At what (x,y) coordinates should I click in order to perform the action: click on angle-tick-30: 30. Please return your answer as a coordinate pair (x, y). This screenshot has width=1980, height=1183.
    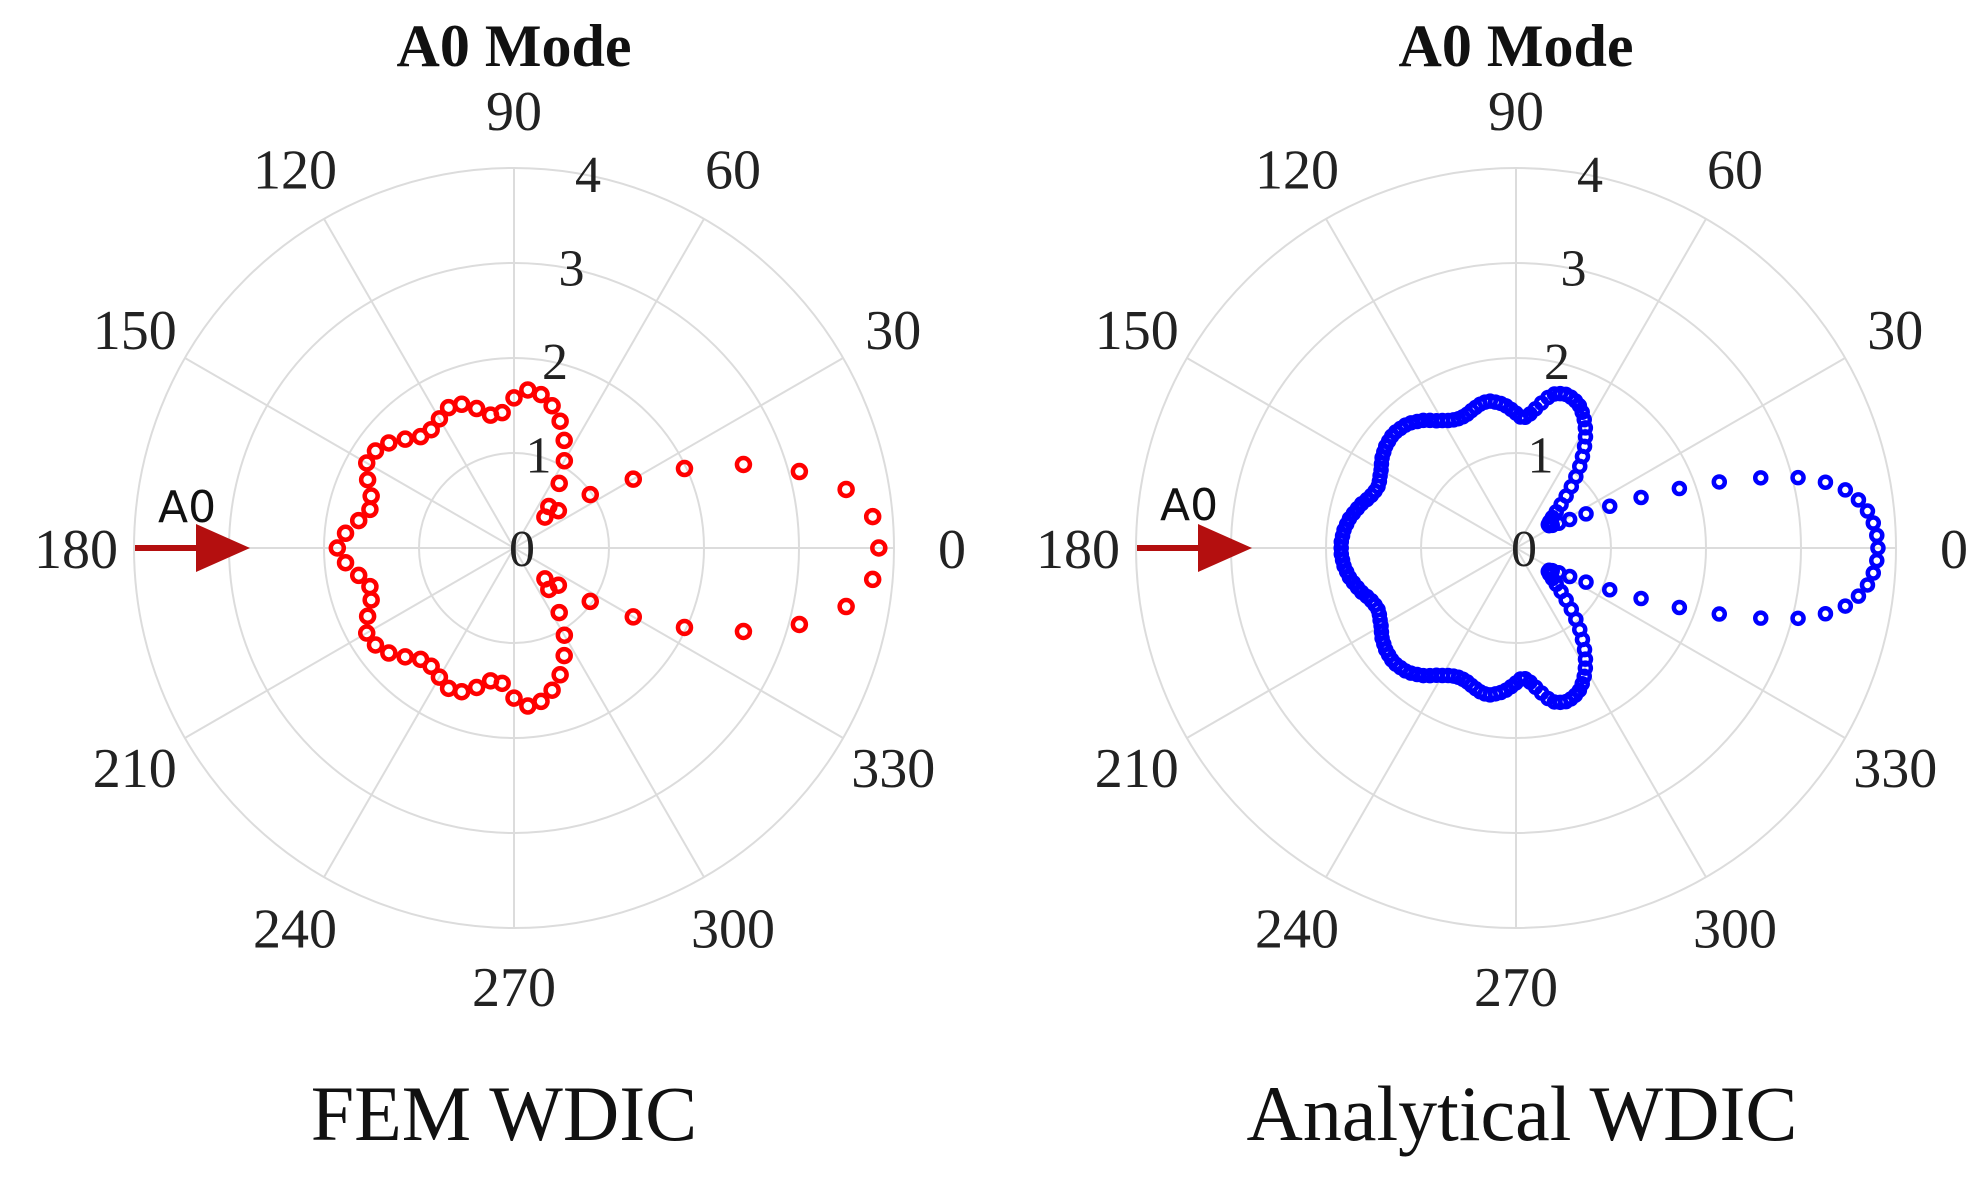
    Looking at the image, I should click on (1895, 331).